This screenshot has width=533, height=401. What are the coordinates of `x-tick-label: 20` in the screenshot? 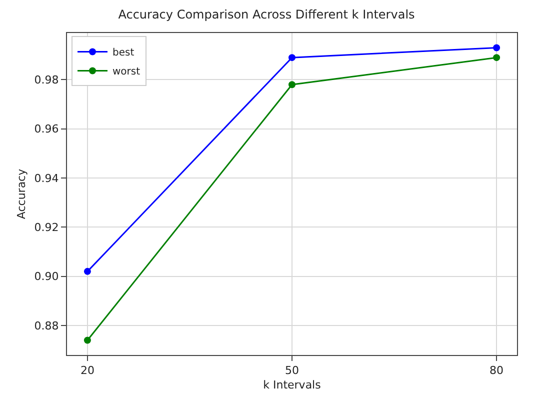 It's located at (87, 371).